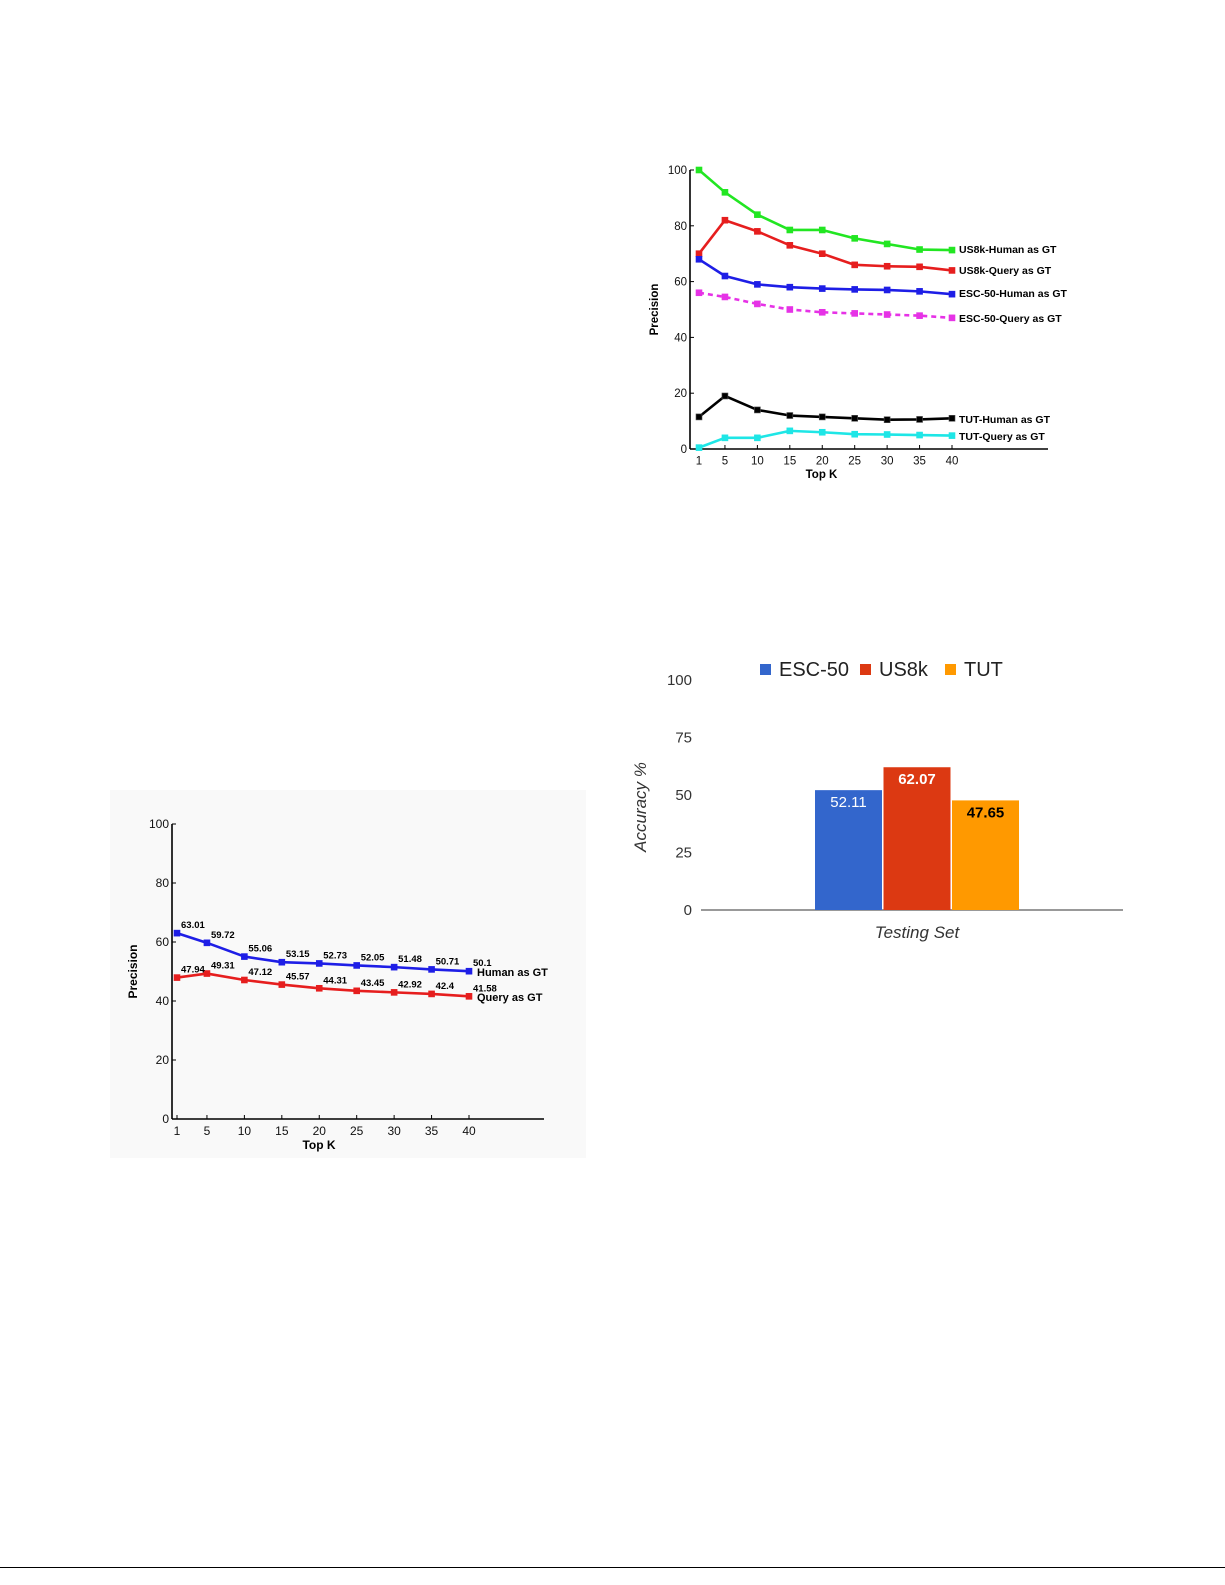  I want to click on legend-label: US8k, so click(904, 670).